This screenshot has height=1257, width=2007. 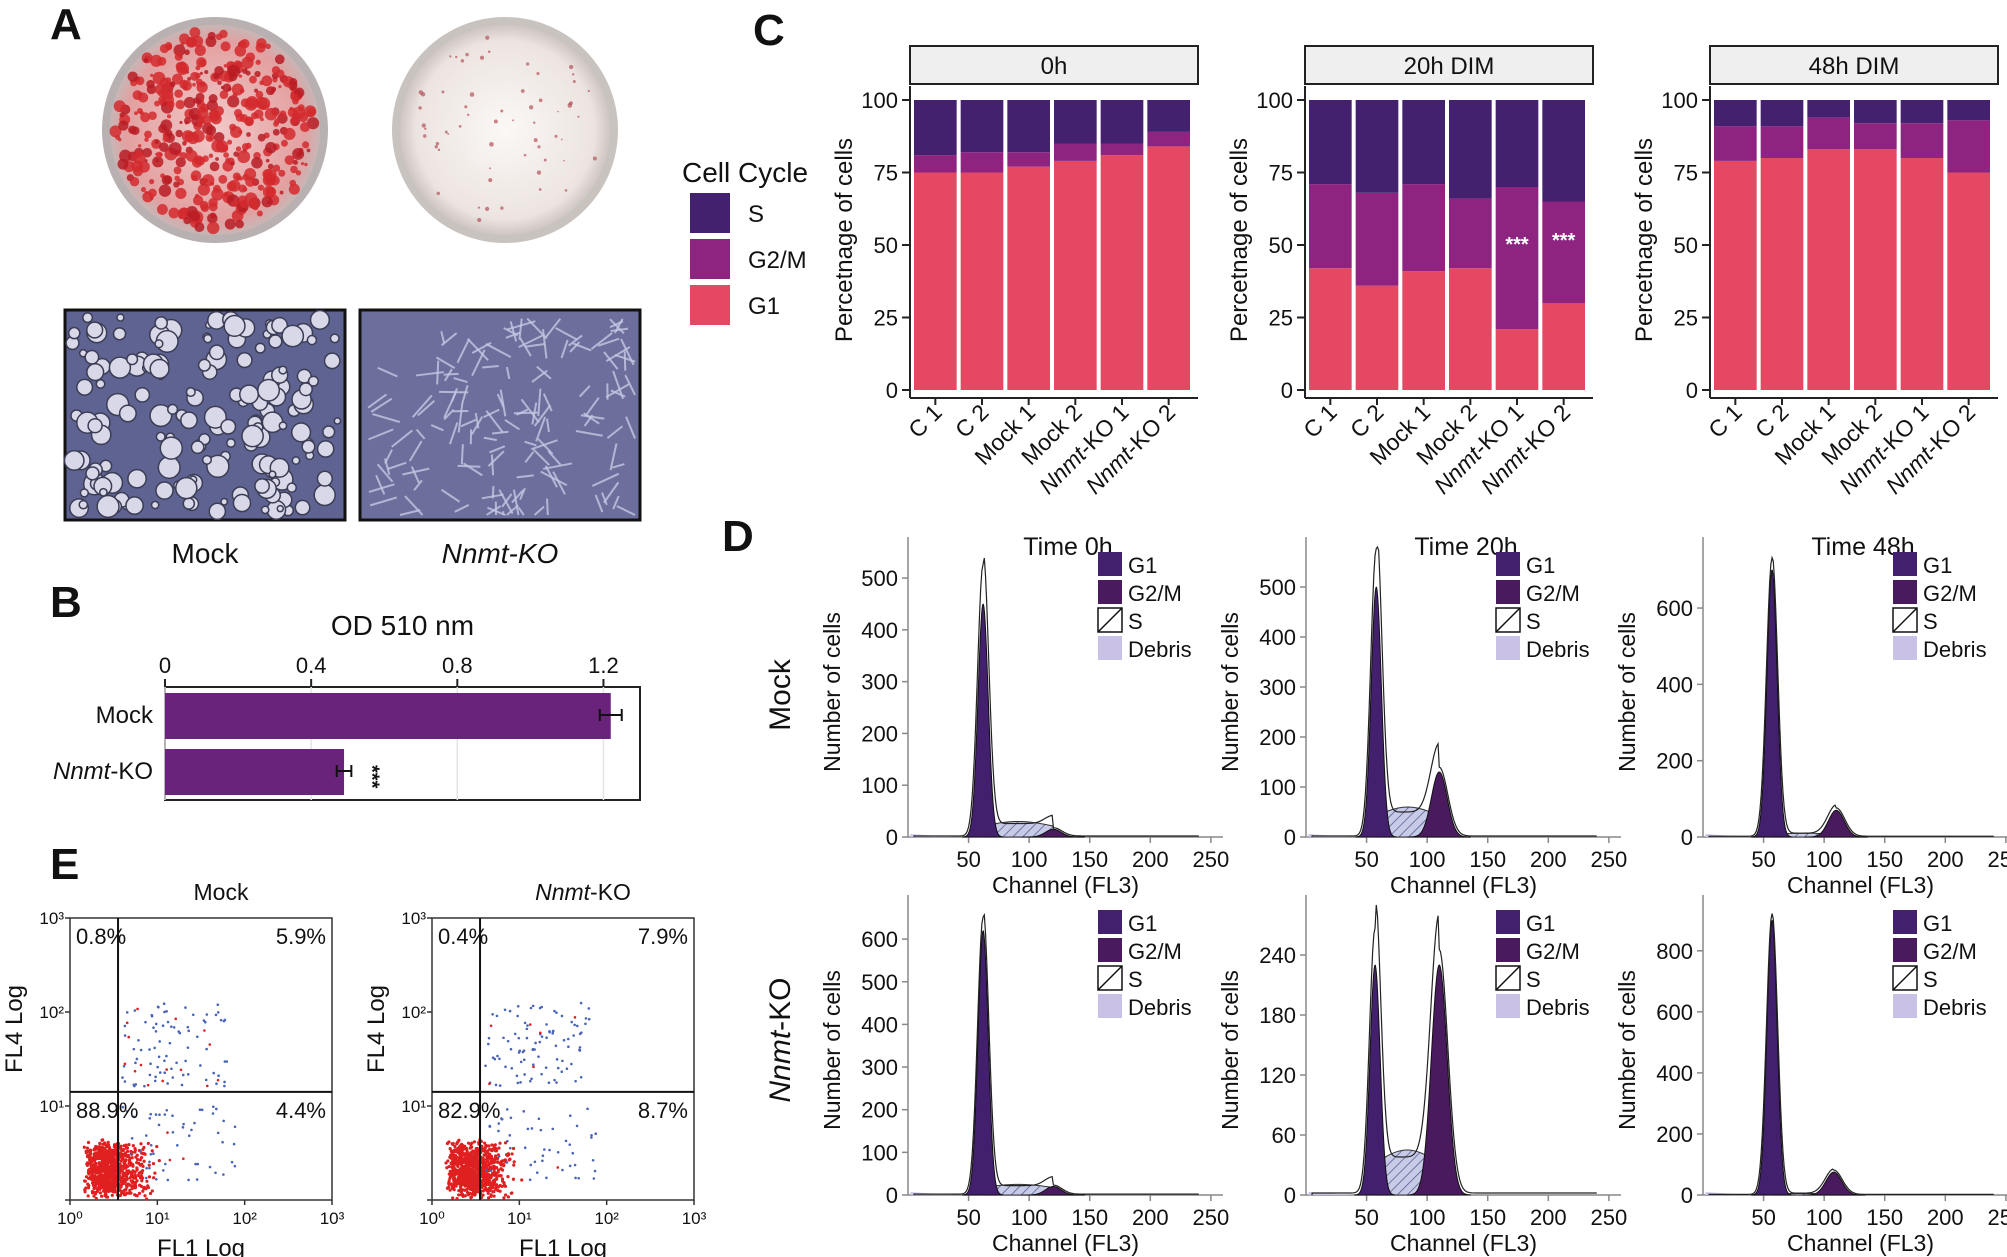 What do you see at coordinates (1155, 593) in the screenshot?
I see `legend-label: G2/M` at bounding box center [1155, 593].